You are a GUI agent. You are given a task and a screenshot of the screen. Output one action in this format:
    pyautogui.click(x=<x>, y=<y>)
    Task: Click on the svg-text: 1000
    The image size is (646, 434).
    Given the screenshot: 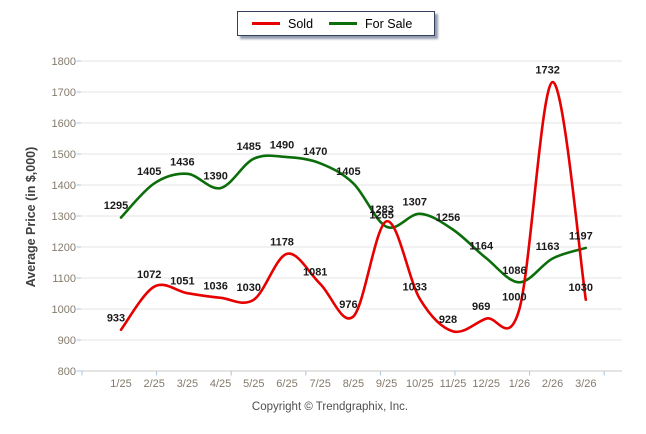 What is the action you would take?
    pyautogui.click(x=64, y=310)
    